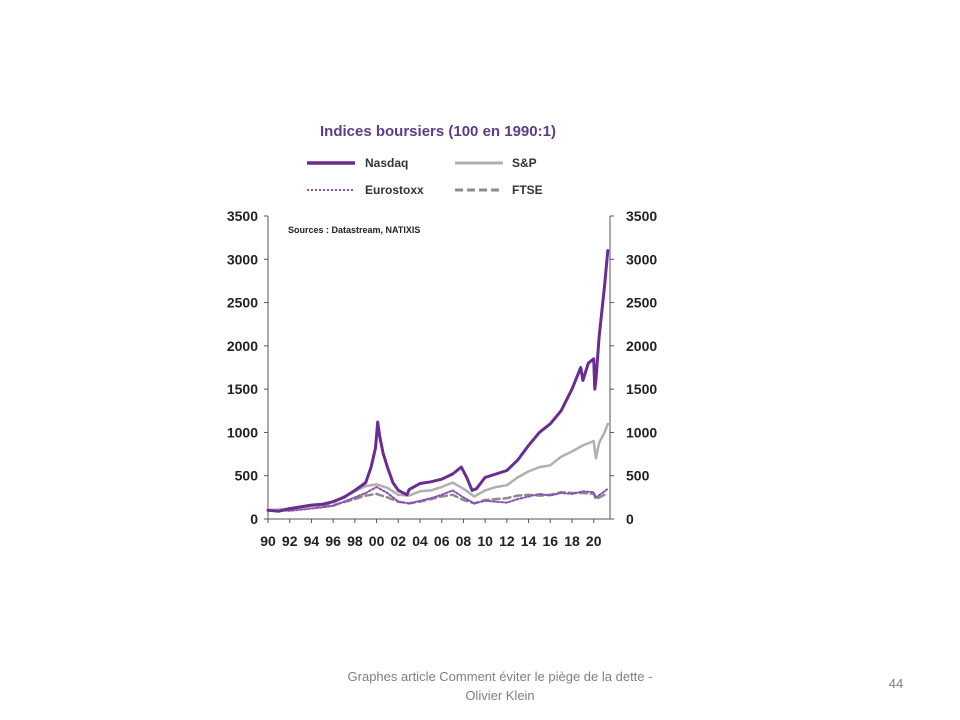 Image resolution: width=960 pixels, height=720 pixels. What do you see at coordinates (254, 519) in the screenshot?
I see `y-tick-label-left: 0` at bounding box center [254, 519].